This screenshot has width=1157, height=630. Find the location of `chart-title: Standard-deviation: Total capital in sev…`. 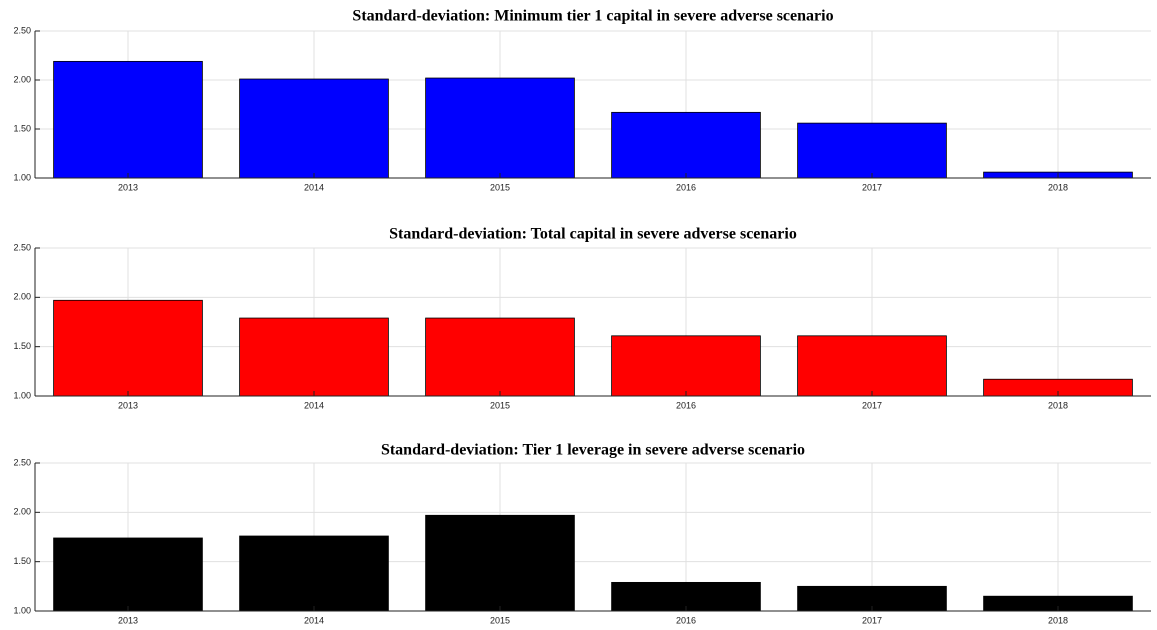

chart-title: Standard-deviation: Total capital in sev… is located at coordinates (593, 234).